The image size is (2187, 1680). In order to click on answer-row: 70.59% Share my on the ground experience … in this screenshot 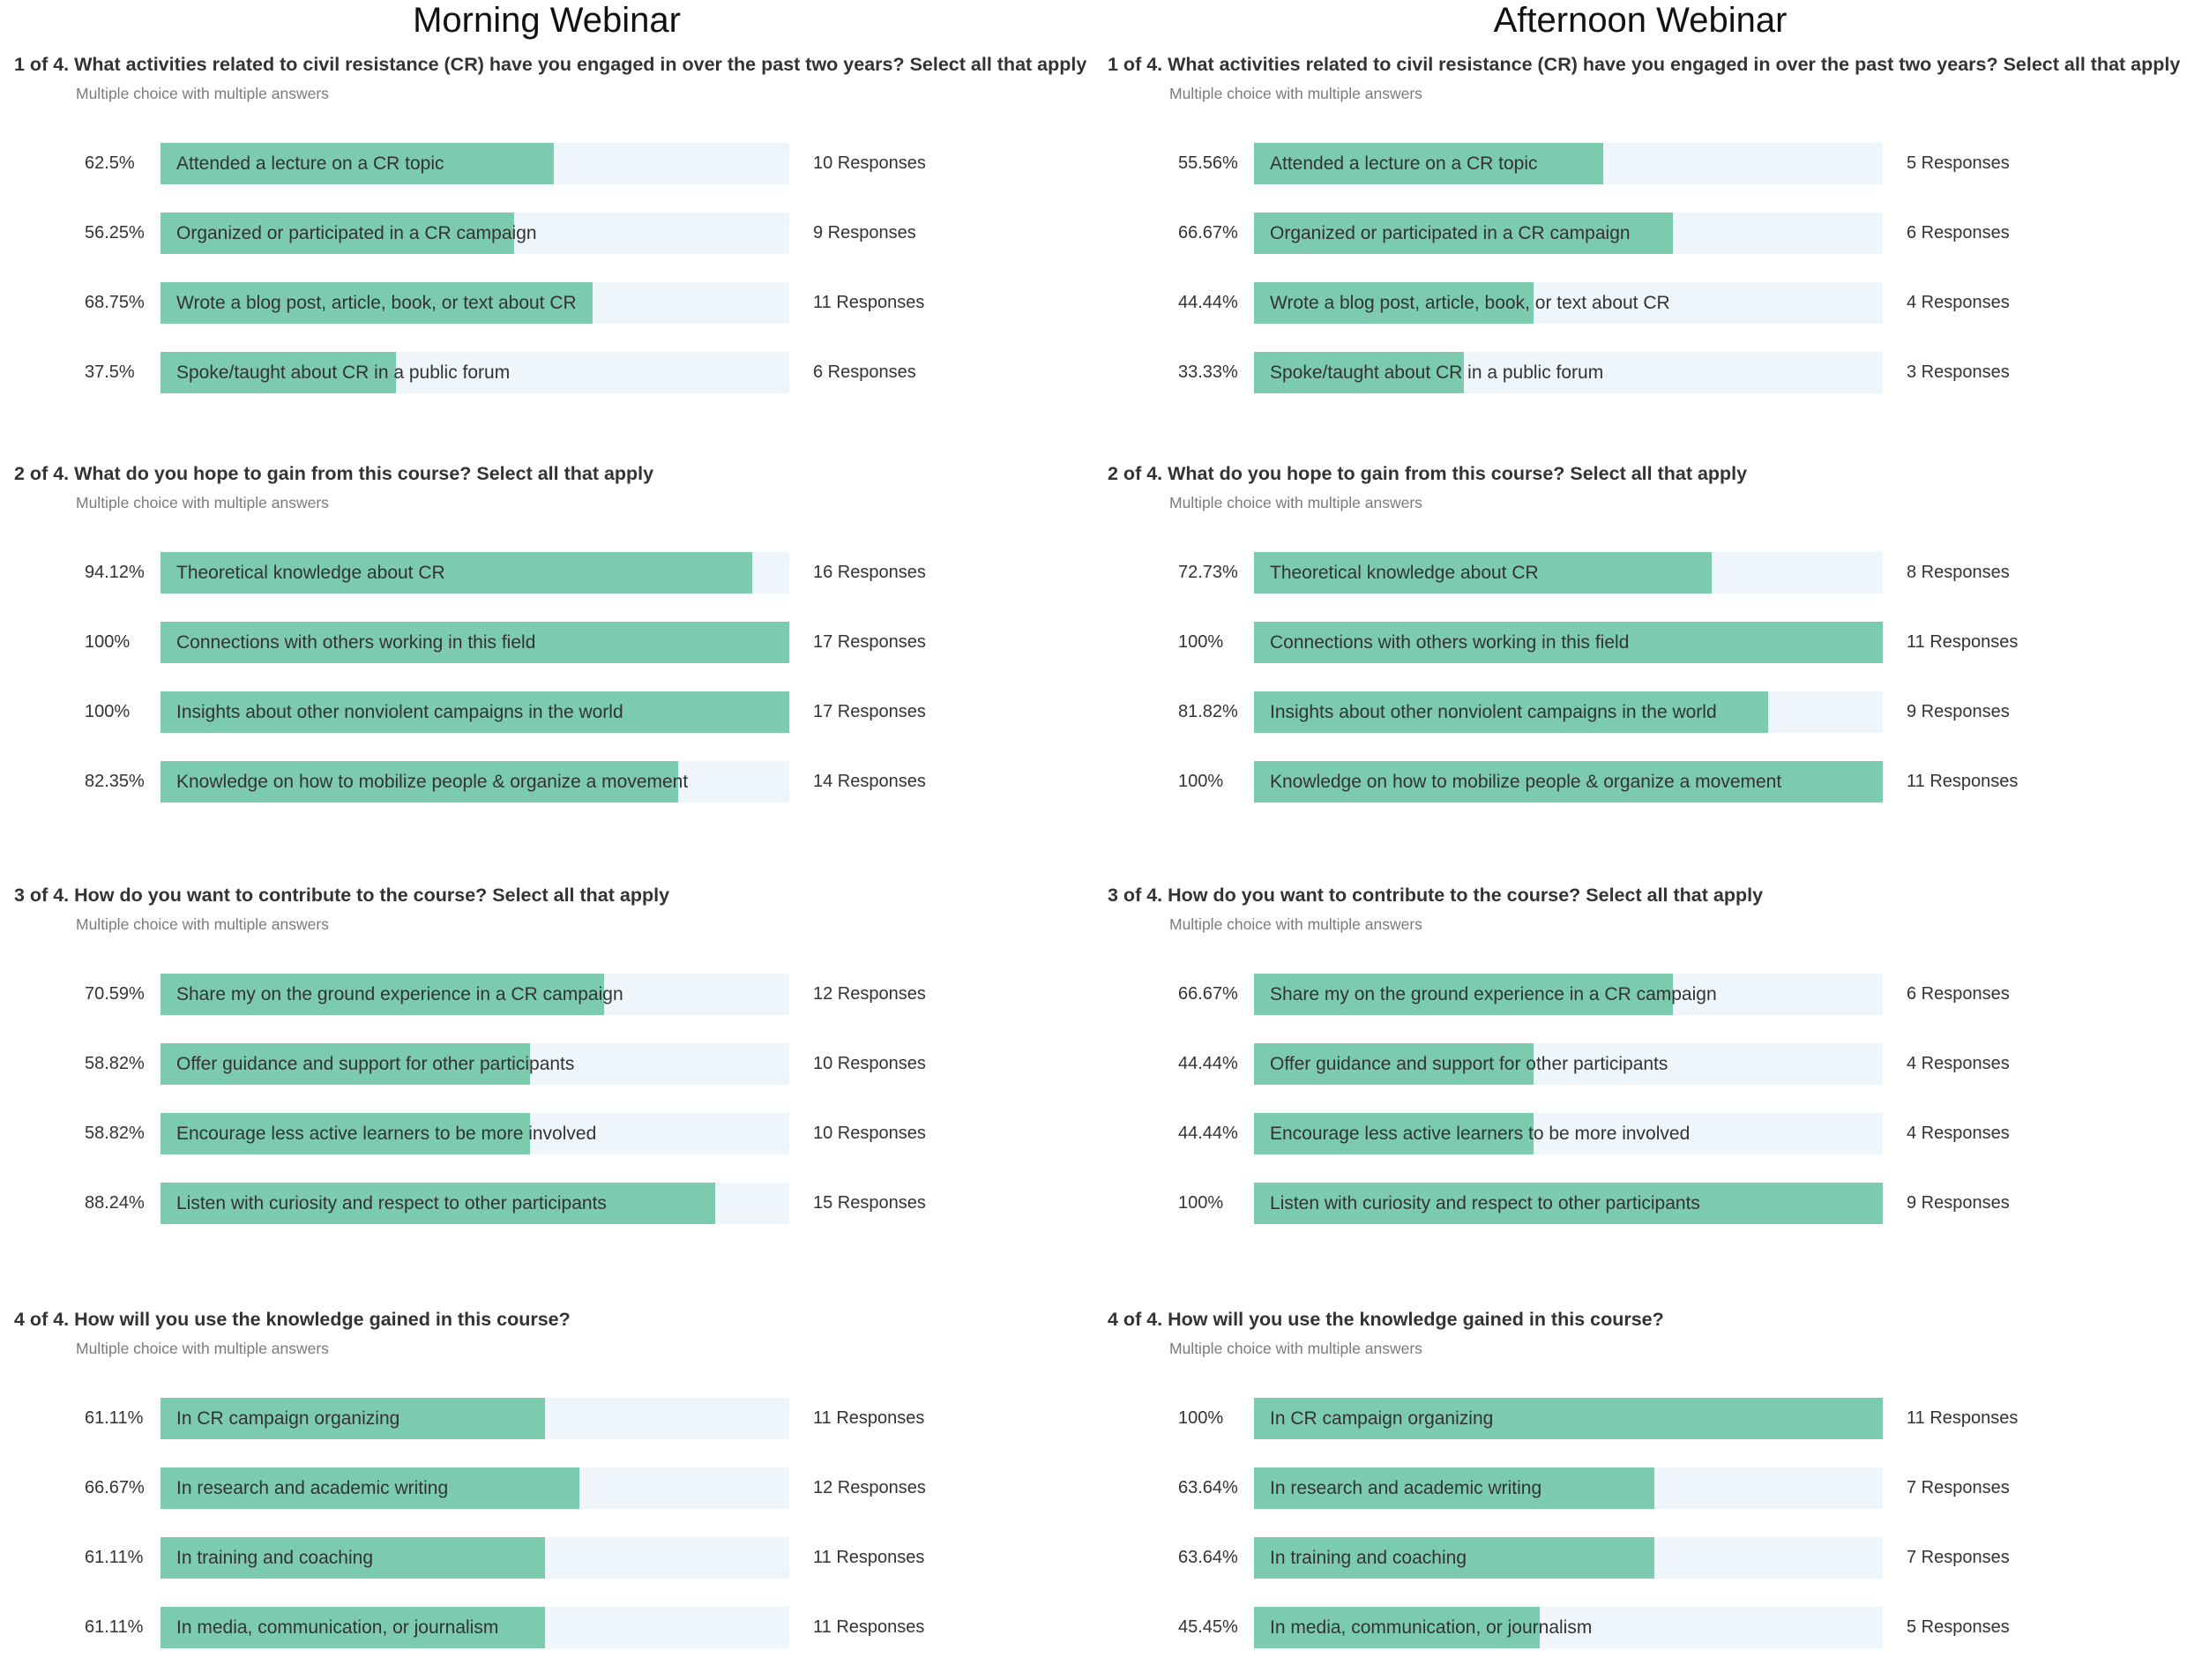, I will do `click(547, 994)`.